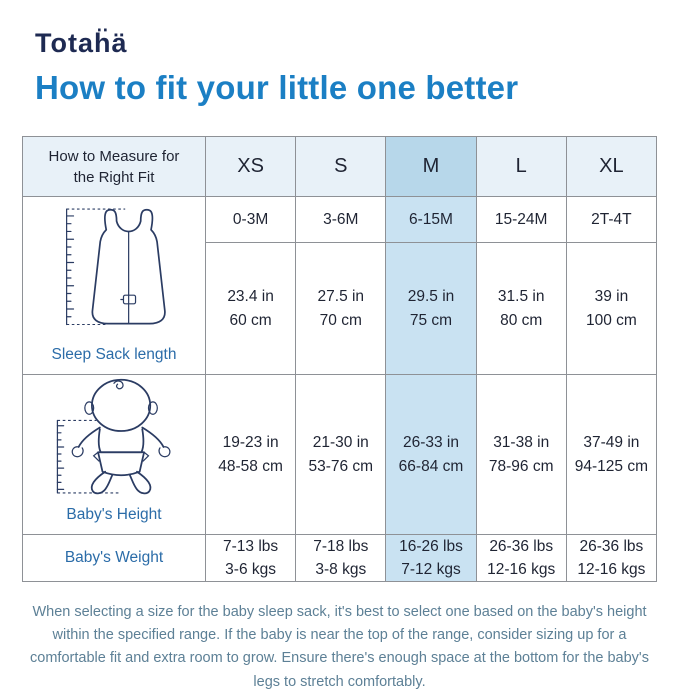 The image size is (679, 694). Describe the element at coordinates (251, 569) in the screenshot. I see `weight-kgs: 3-6 kgs` at that location.